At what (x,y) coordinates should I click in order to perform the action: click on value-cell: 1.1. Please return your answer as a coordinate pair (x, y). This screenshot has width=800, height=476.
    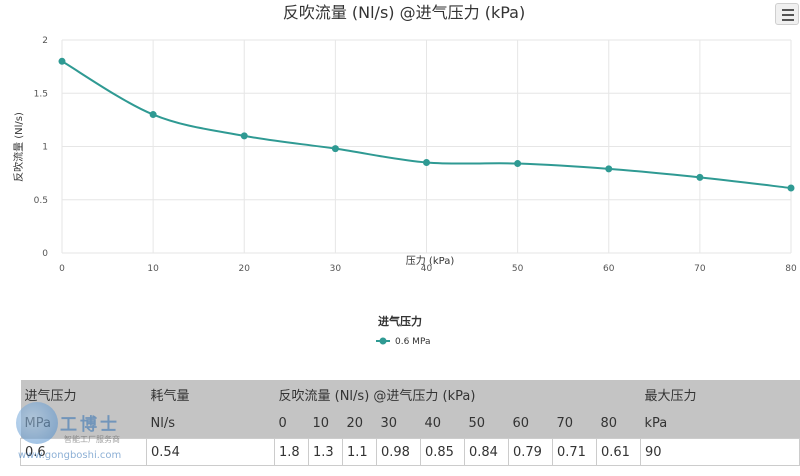
    Looking at the image, I should click on (359, 452).